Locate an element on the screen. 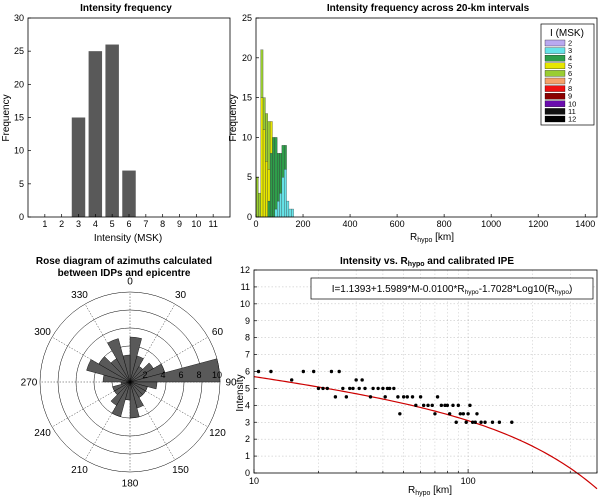 The height and width of the screenshot is (498, 600). chart4-y-tick-label: 2 is located at coordinates (247, 439).